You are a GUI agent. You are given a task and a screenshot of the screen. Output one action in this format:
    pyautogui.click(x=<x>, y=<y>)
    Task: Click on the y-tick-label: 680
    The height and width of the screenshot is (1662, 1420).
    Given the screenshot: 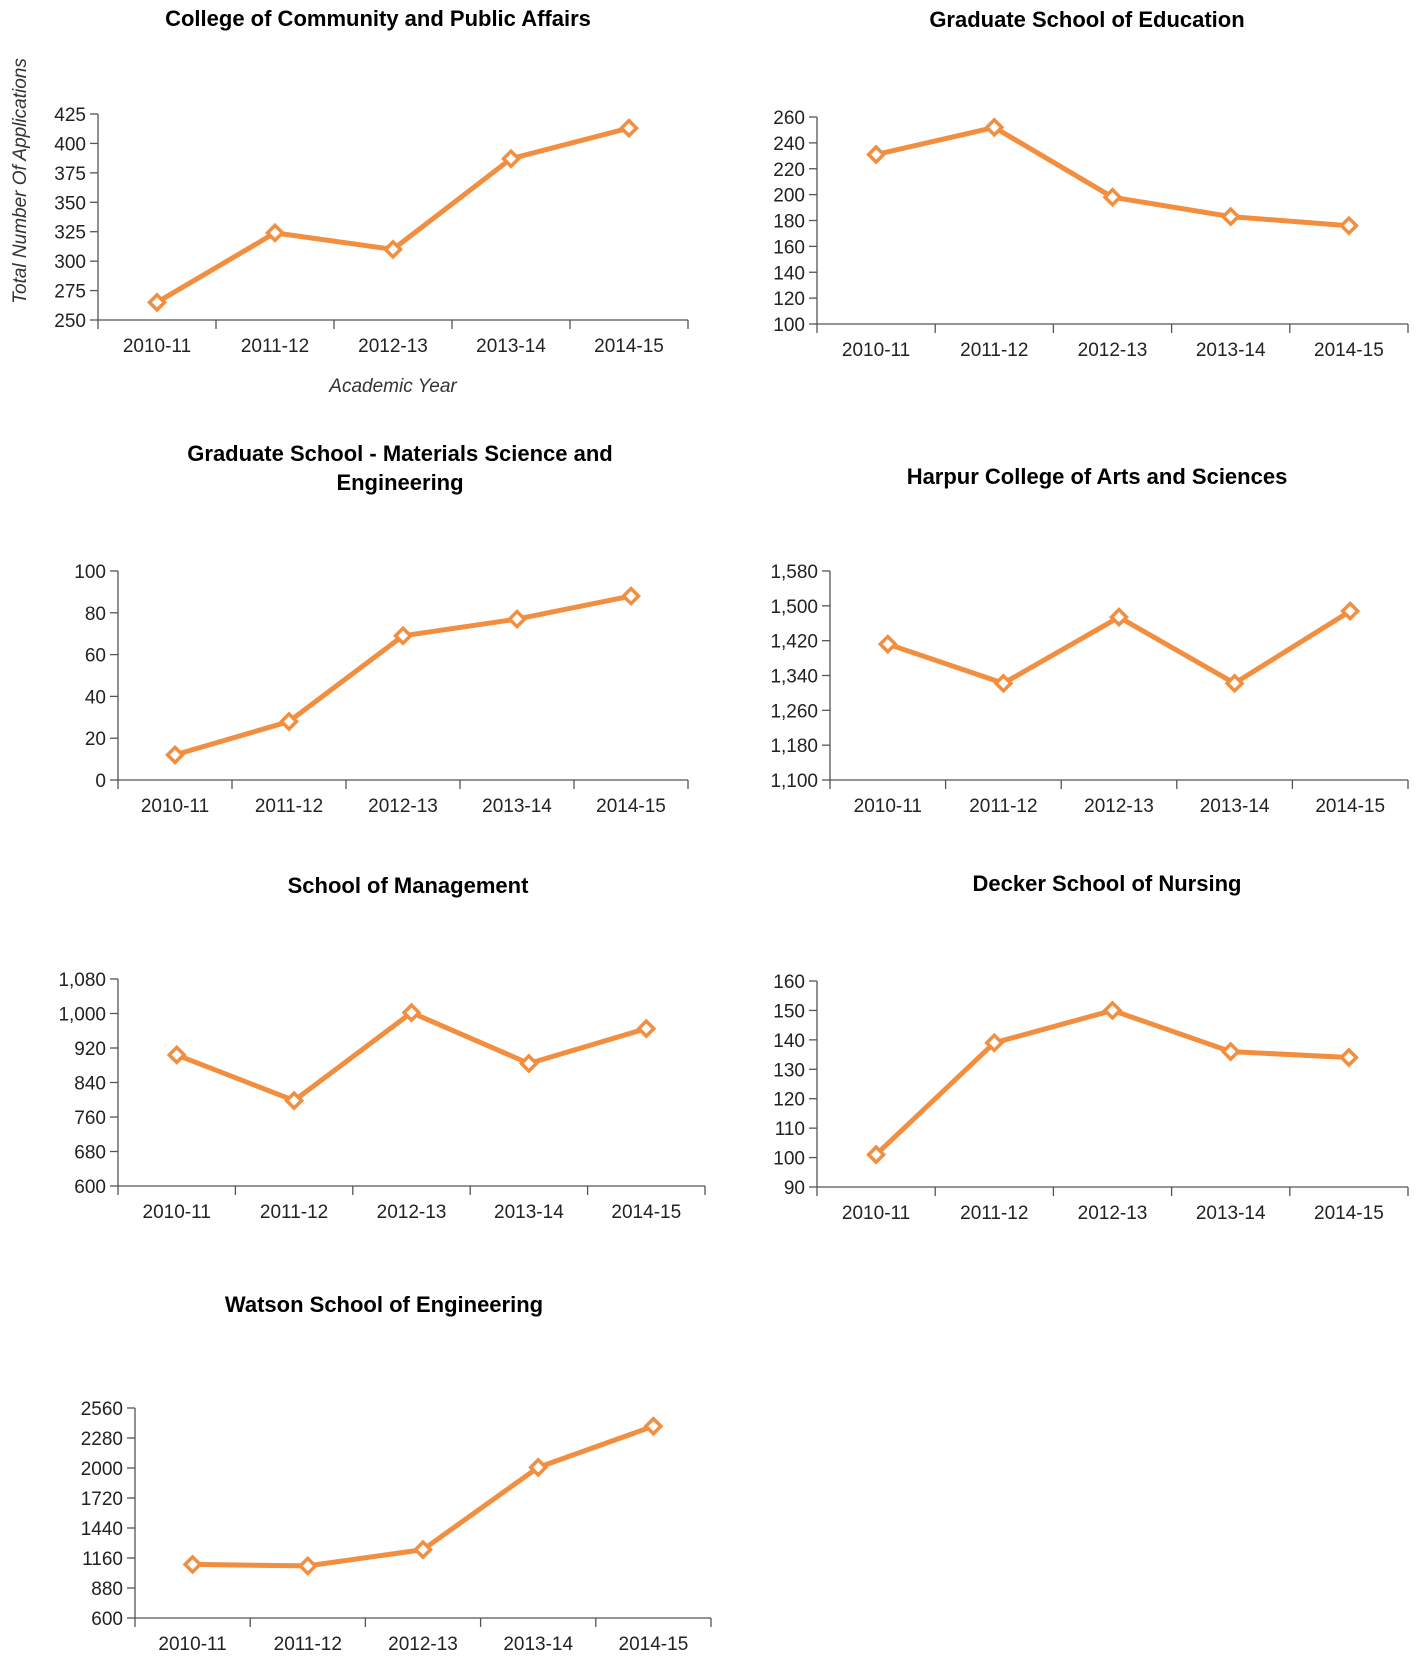 What is the action you would take?
    pyautogui.click(x=90, y=1153)
    